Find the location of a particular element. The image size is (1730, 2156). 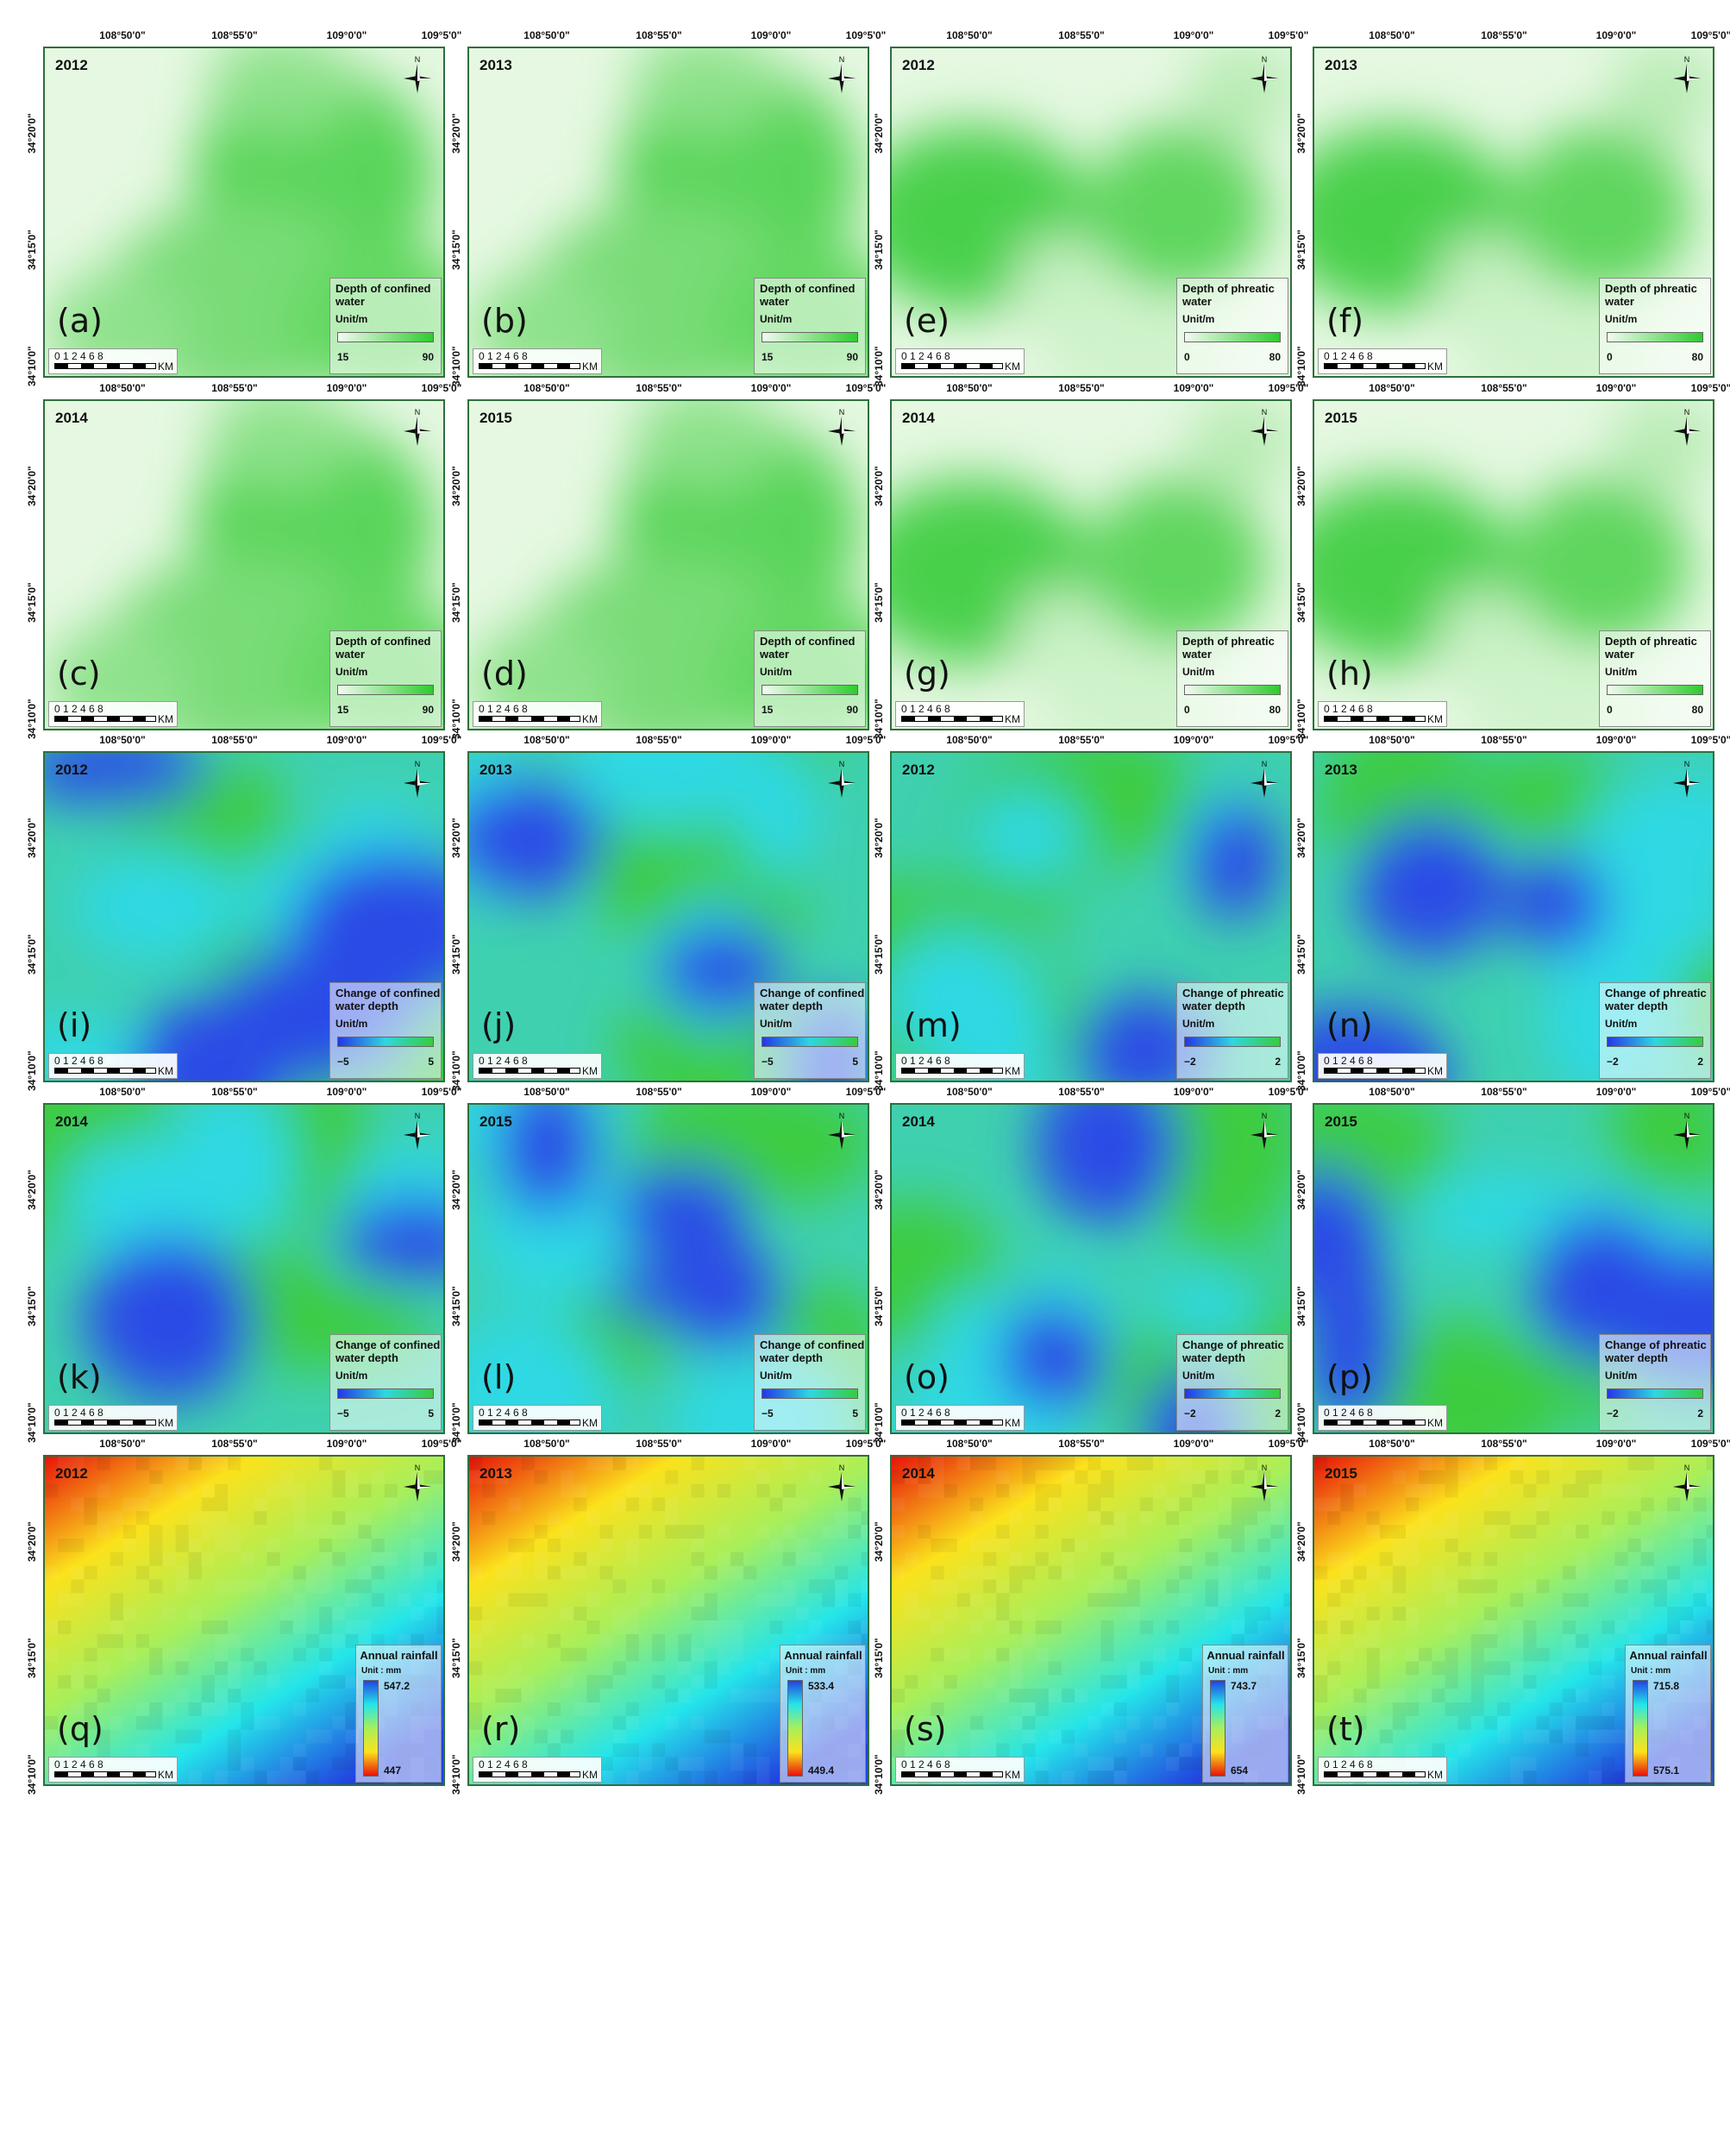

legend-title: Depth of confined water is located at coordinates (383, 648).